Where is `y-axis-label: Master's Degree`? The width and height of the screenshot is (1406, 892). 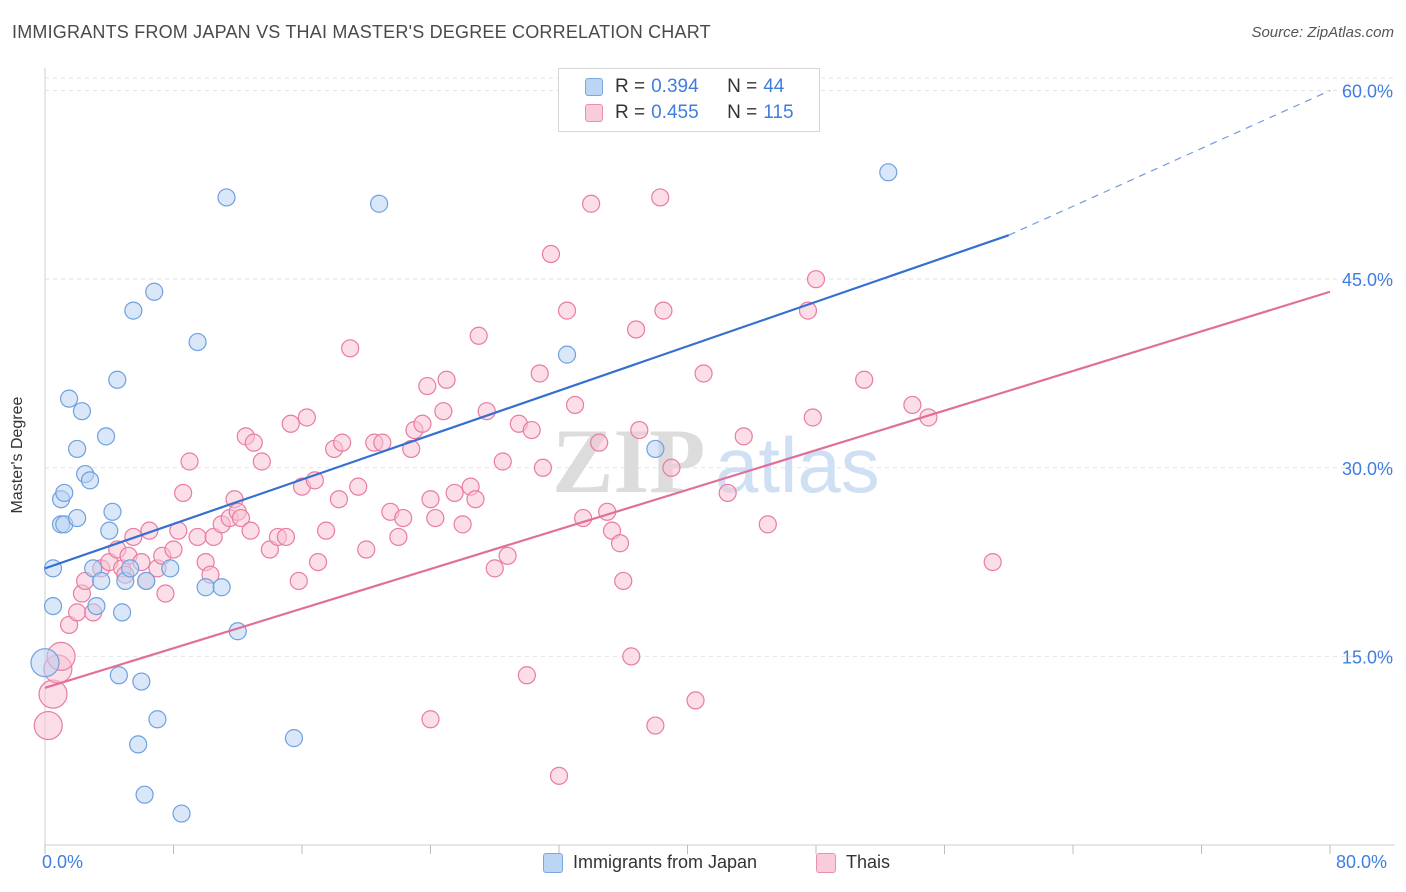 y-axis-label: Master's Degree is located at coordinates (17, 455).